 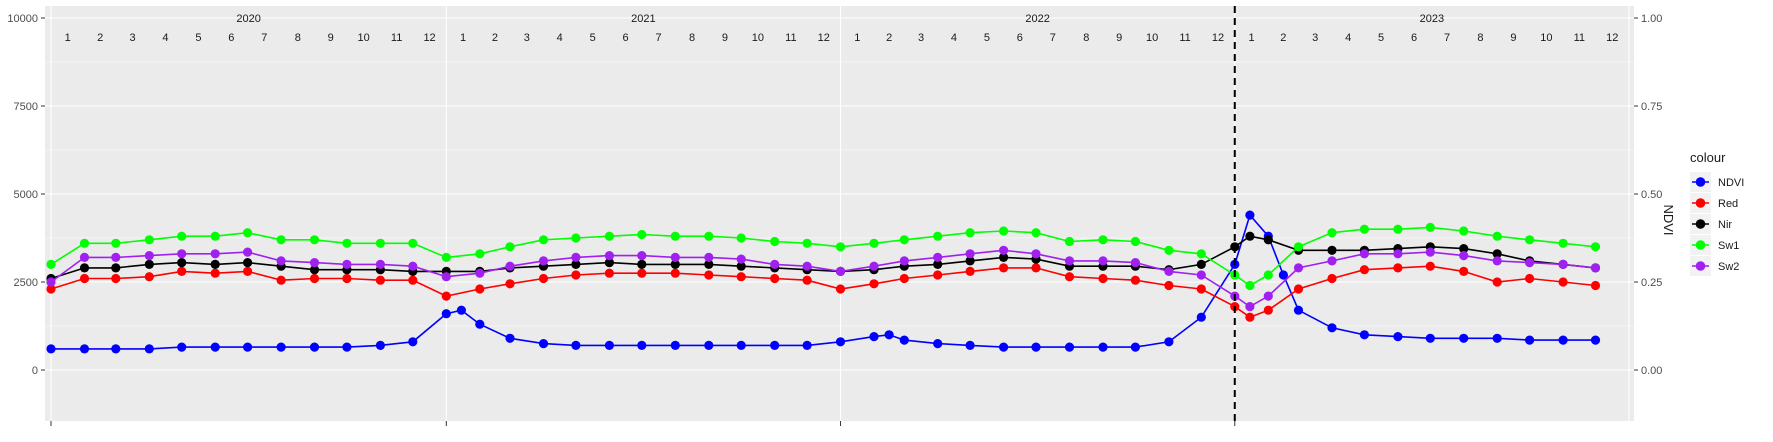 What do you see at coordinates (643, 19) in the screenshot?
I see `year-label: 2021` at bounding box center [643, 19].